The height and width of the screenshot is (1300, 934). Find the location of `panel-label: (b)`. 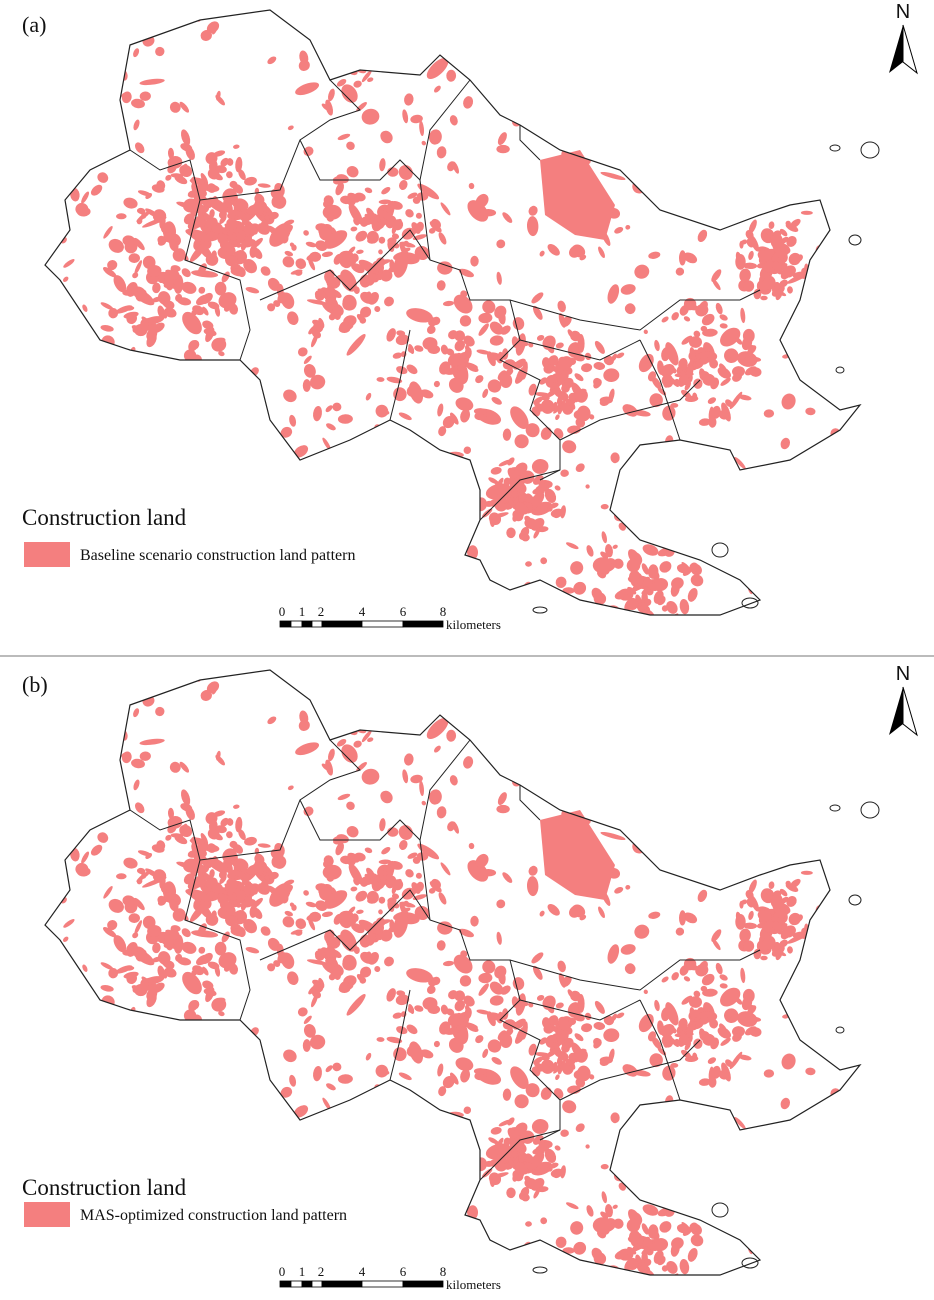

panel-label: (b) is located at coordinates (35, 684).